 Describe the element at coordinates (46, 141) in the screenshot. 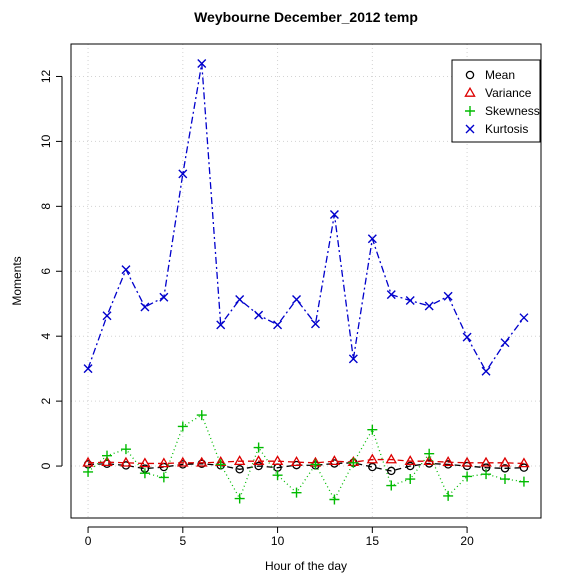

I see `y-tick-label: 10` at that location.